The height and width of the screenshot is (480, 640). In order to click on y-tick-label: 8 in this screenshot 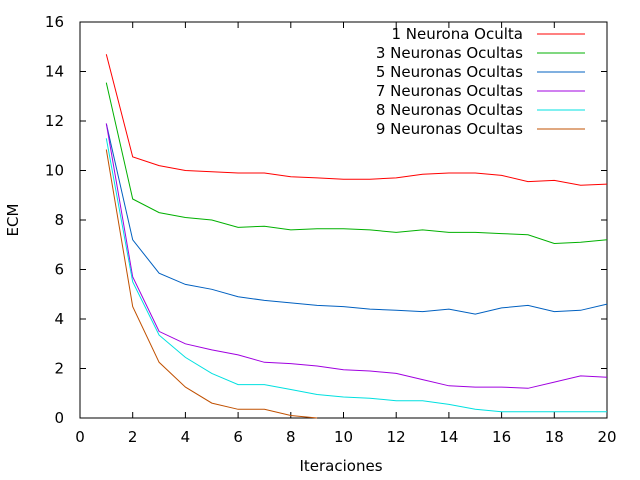, I will do `click(59, 220)`.